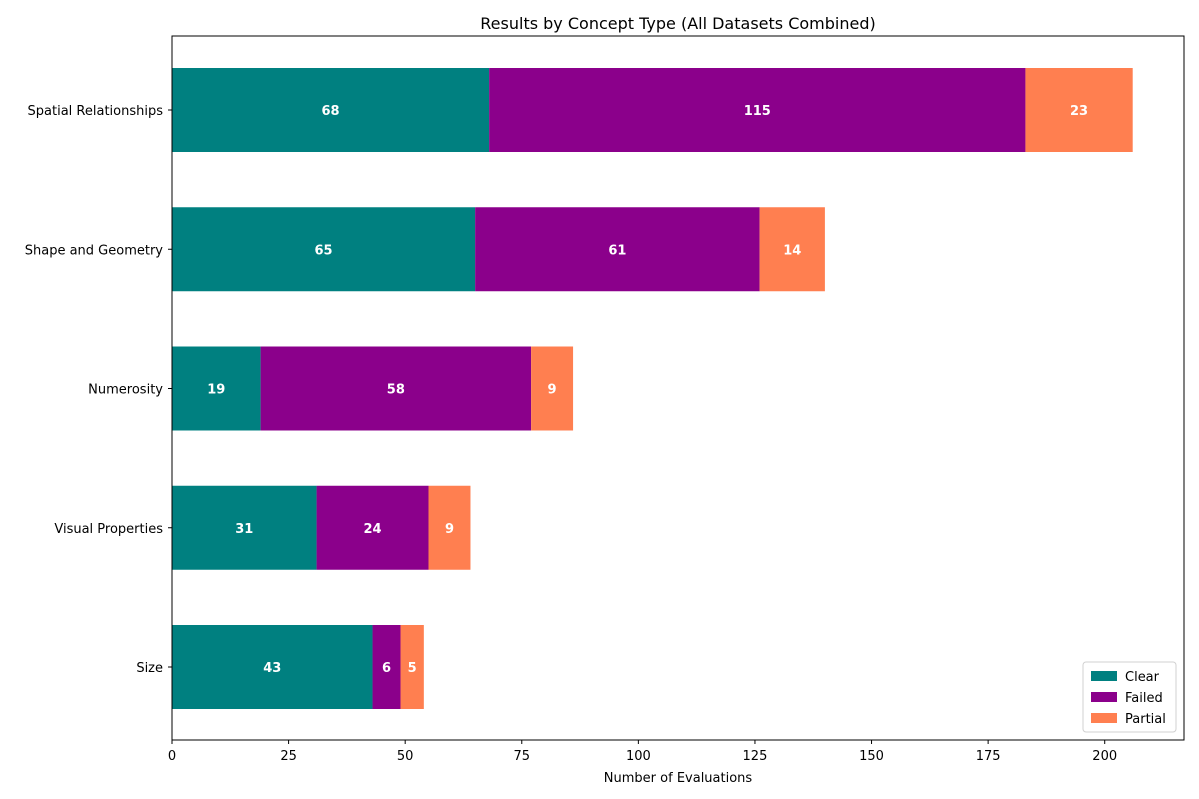  Describe the element at coordinates (125, 390) in the screenshot. I see `y-tick-label: Numerosity` at that location.